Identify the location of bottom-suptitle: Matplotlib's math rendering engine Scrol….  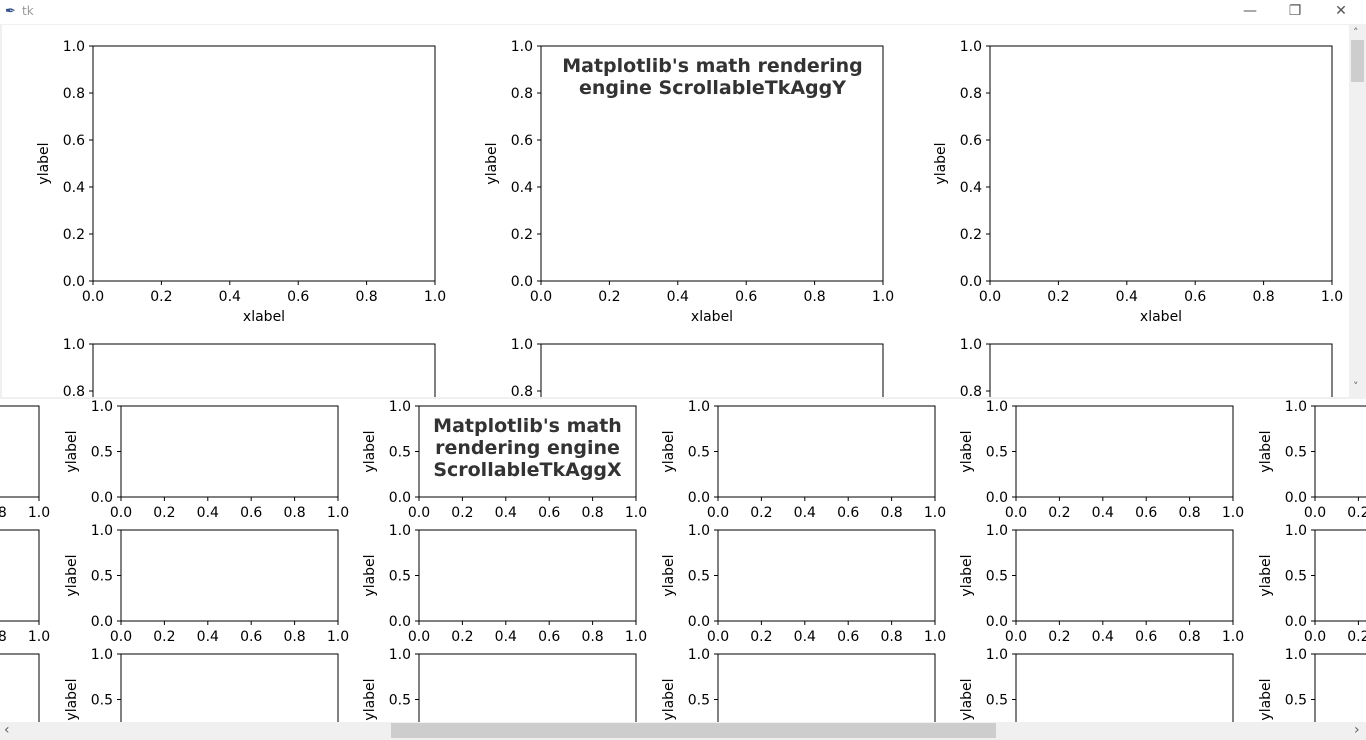
(527, 448).